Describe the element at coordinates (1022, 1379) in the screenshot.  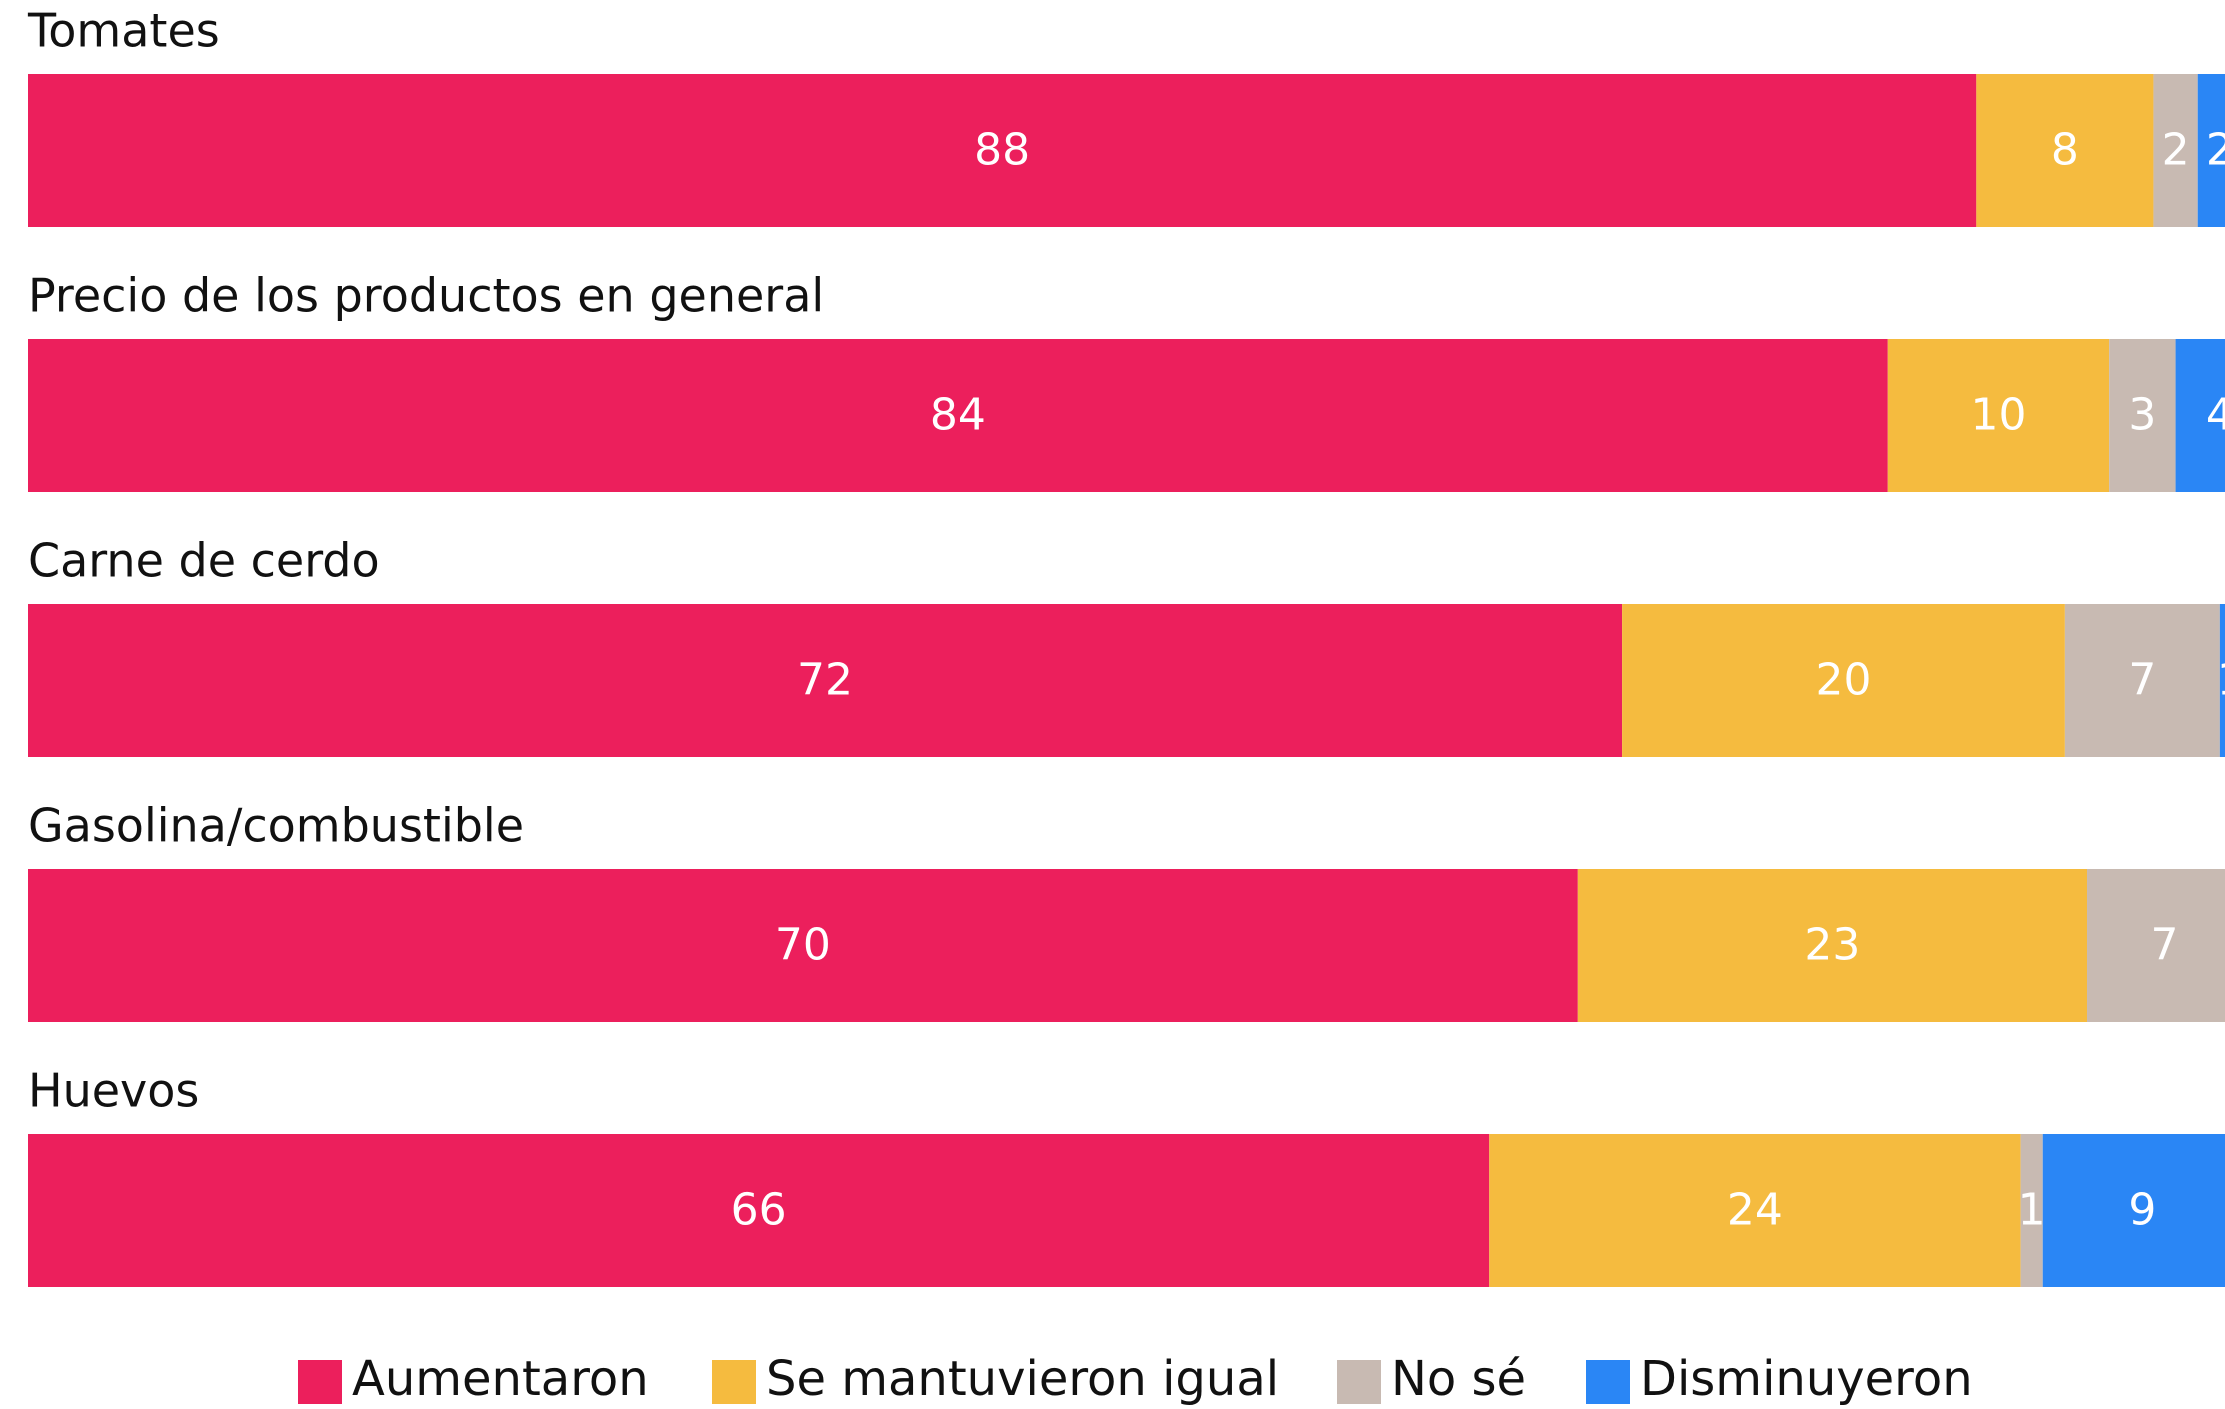
I see `legend-label: Se mantuvieron igual` at that location.